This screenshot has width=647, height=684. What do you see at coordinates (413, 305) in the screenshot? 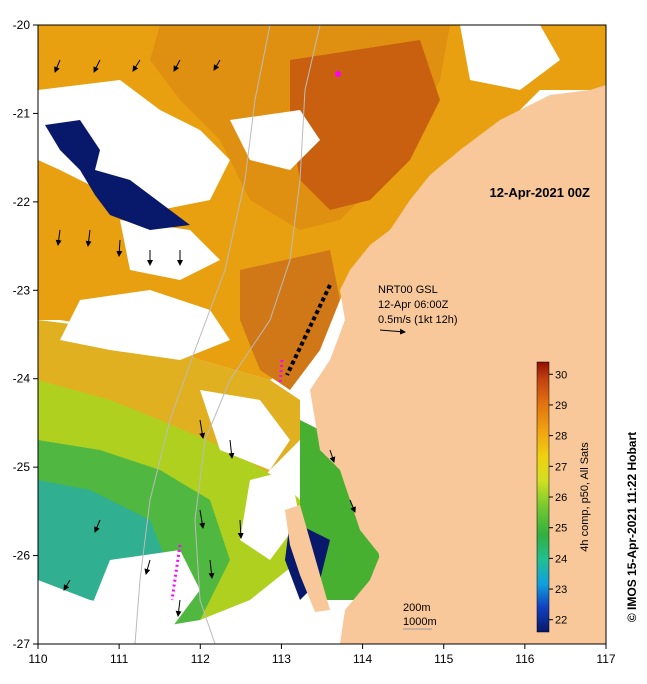
I see `current-annotation-line2: 12-Apr 06:00Z` at bounding box center [413, 305].